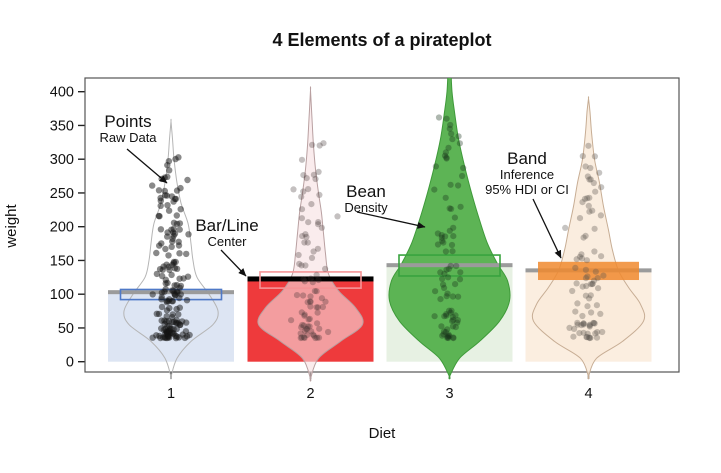  What do you see at coordinates (366, 191) in the screenshot?
I see `annotation-label: Bean` at bounding box center [366, 191].